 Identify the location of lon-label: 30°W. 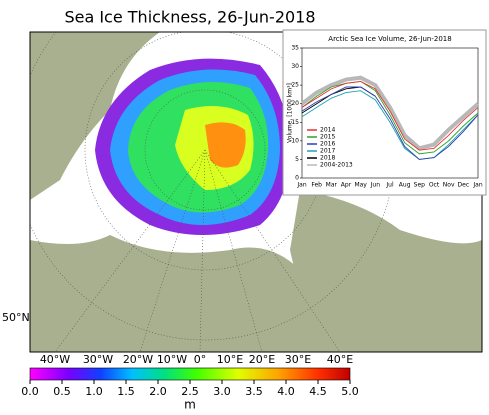
(98, 359).